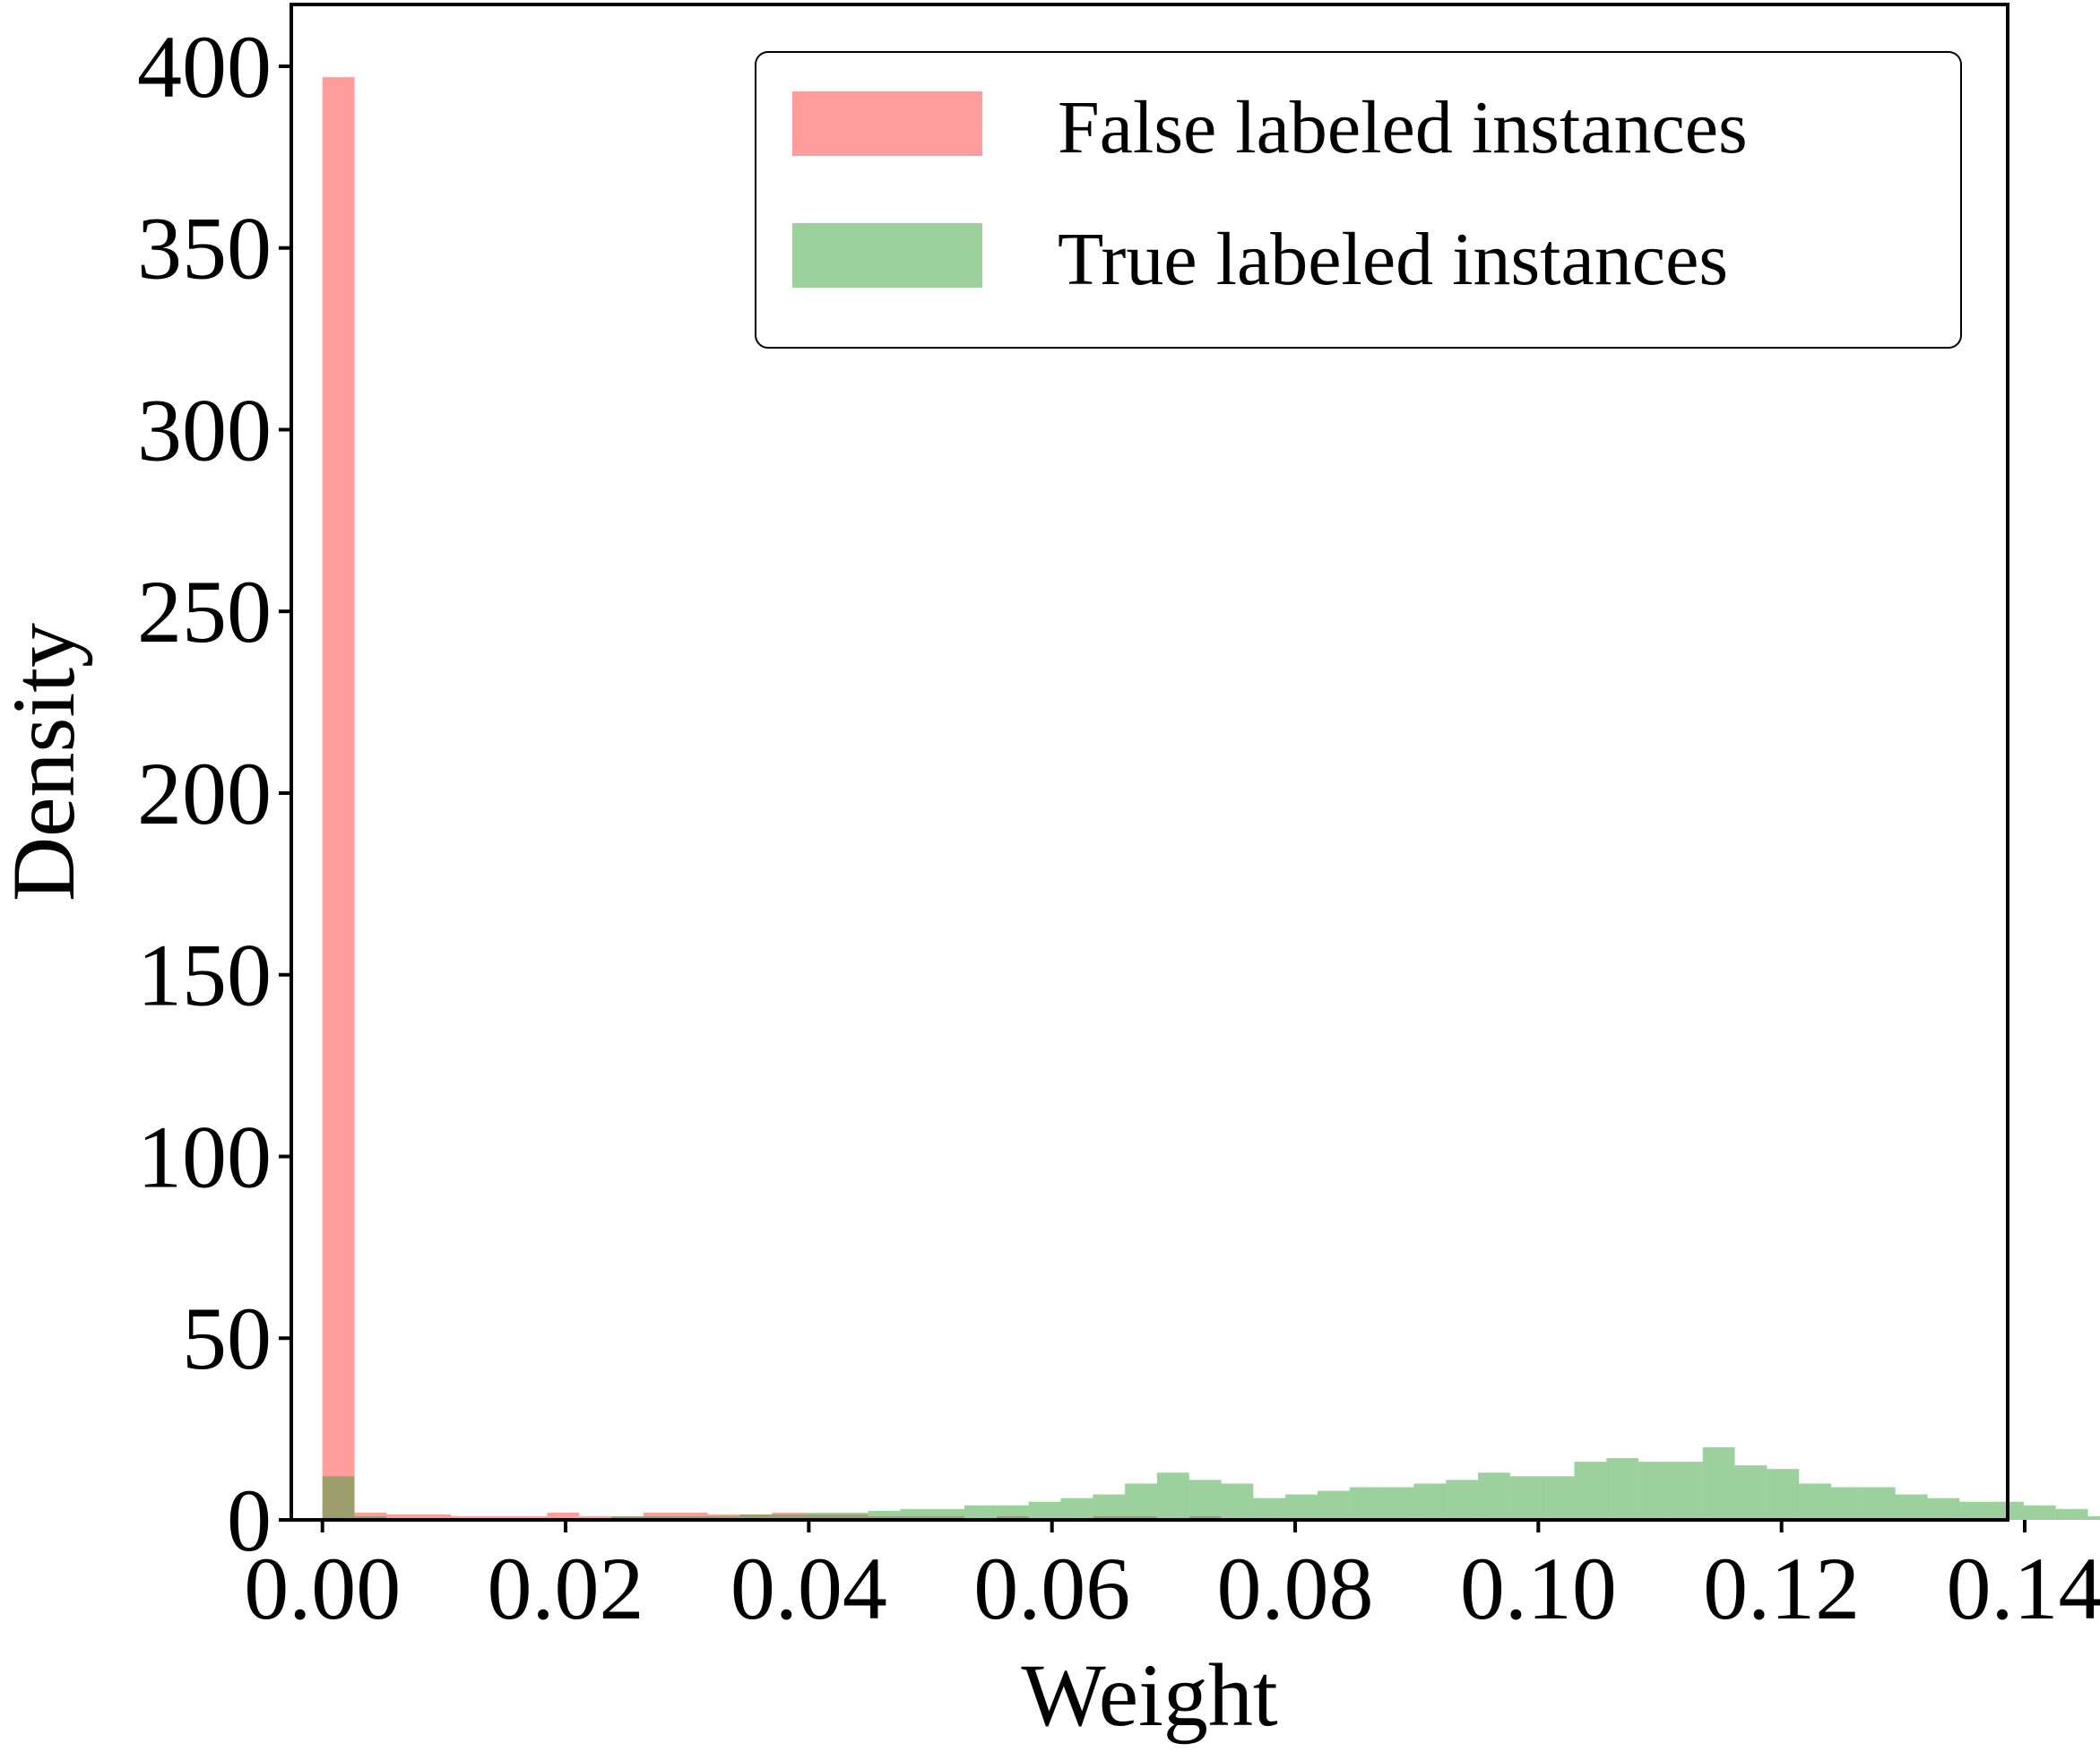 The image size is (2100, 1752). I want to click on x-tick-label: 0.06, so click(1051, 1588).